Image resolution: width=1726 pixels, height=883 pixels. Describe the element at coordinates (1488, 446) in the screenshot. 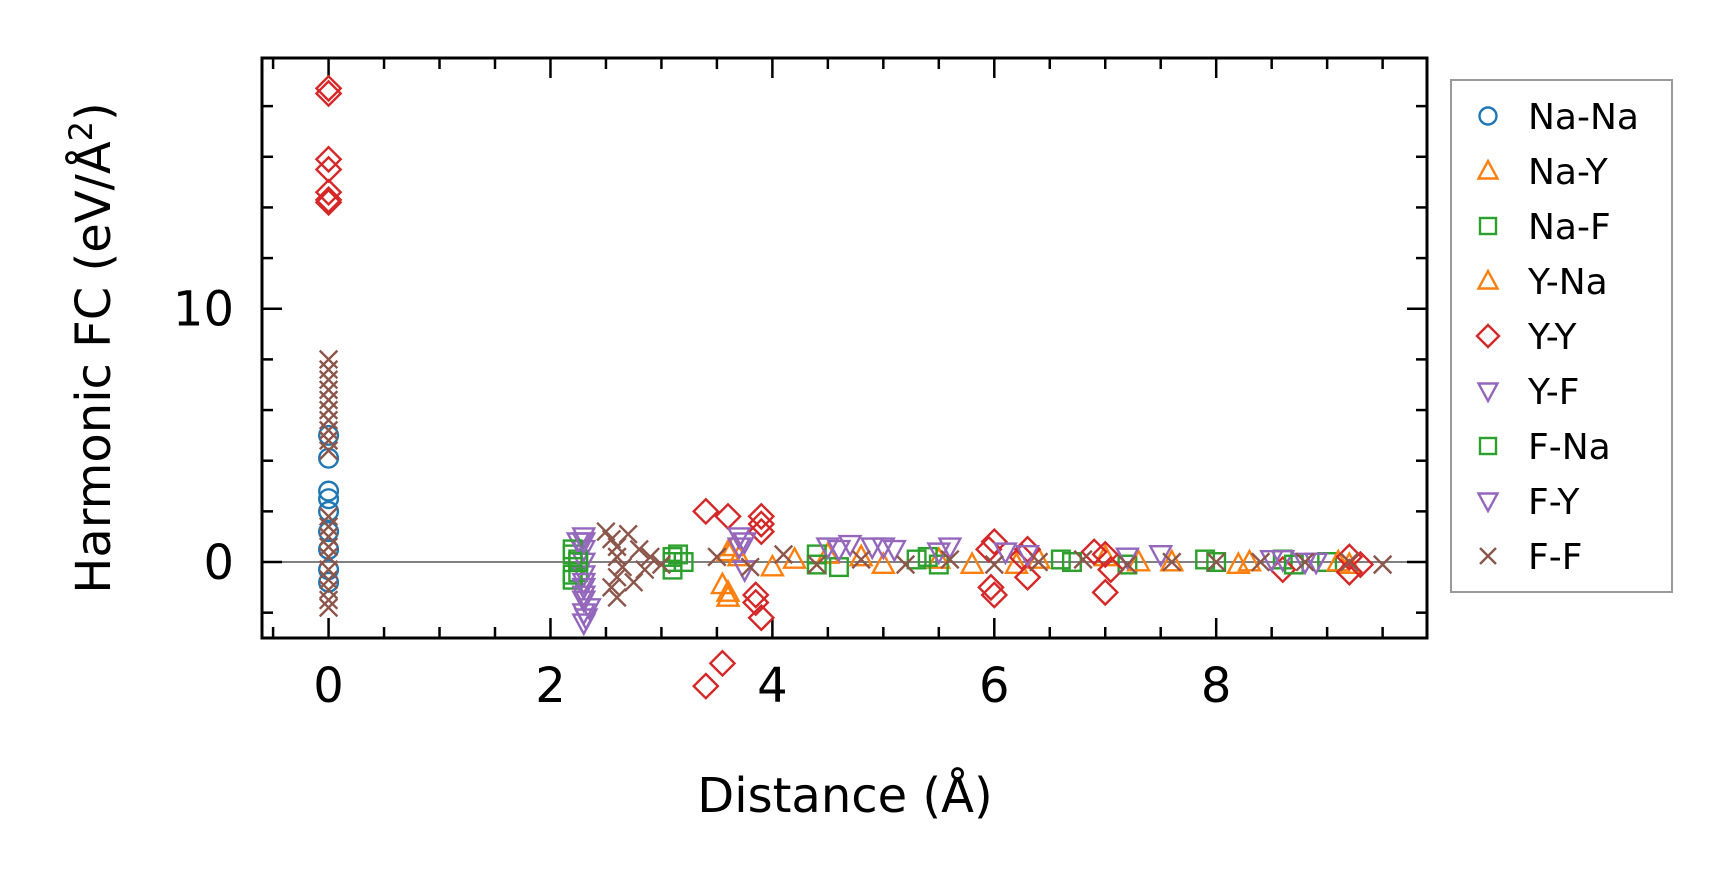

I see `legend-marker-f-na` at that location.